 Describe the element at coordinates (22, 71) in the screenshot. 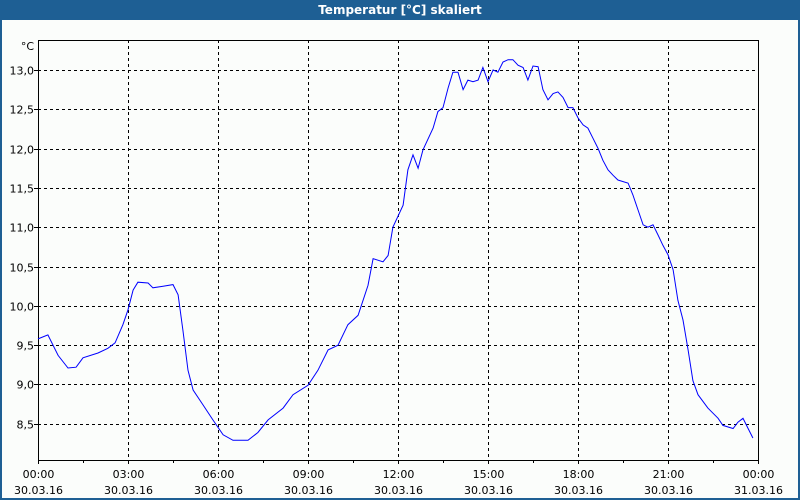

I see `y-tick-label: 13,0` at that location.